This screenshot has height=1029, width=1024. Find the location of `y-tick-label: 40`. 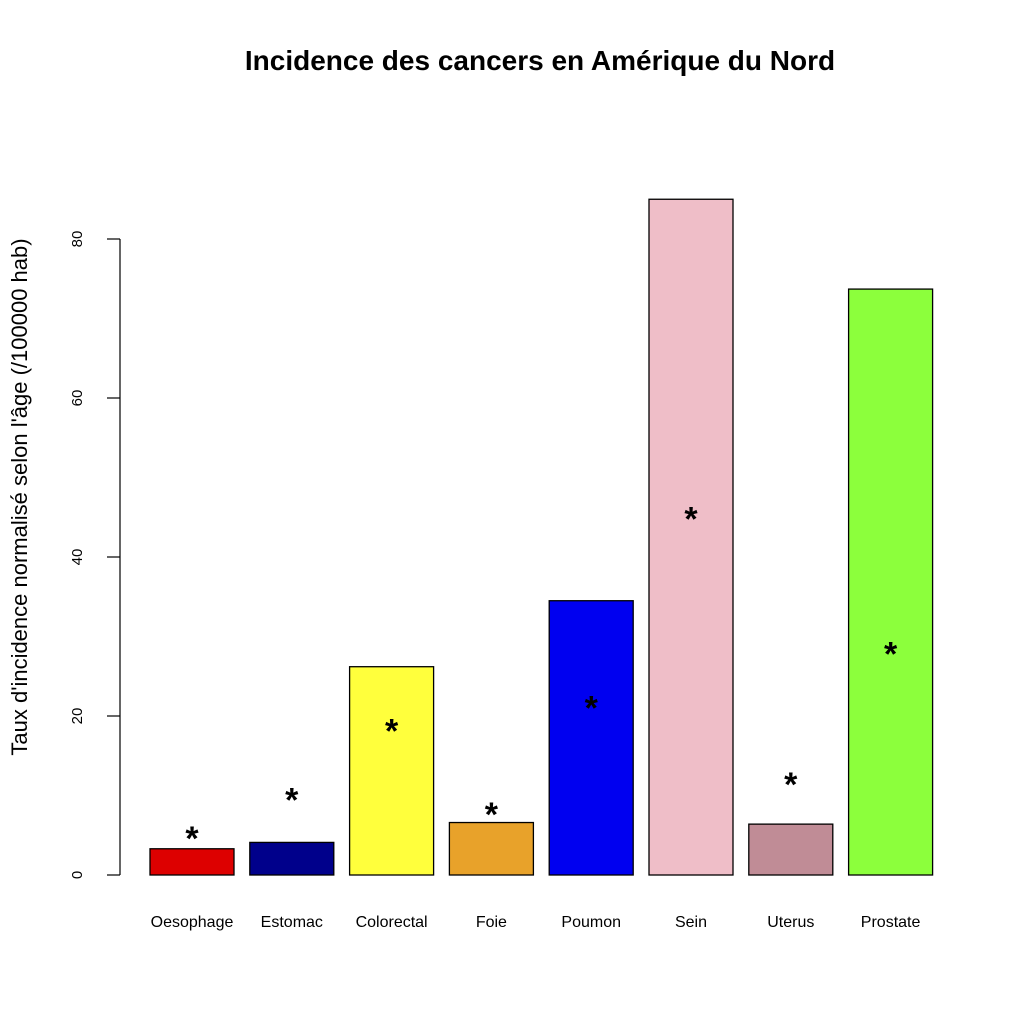

y-tick-label: 40 is located at coordinates (77, 557).